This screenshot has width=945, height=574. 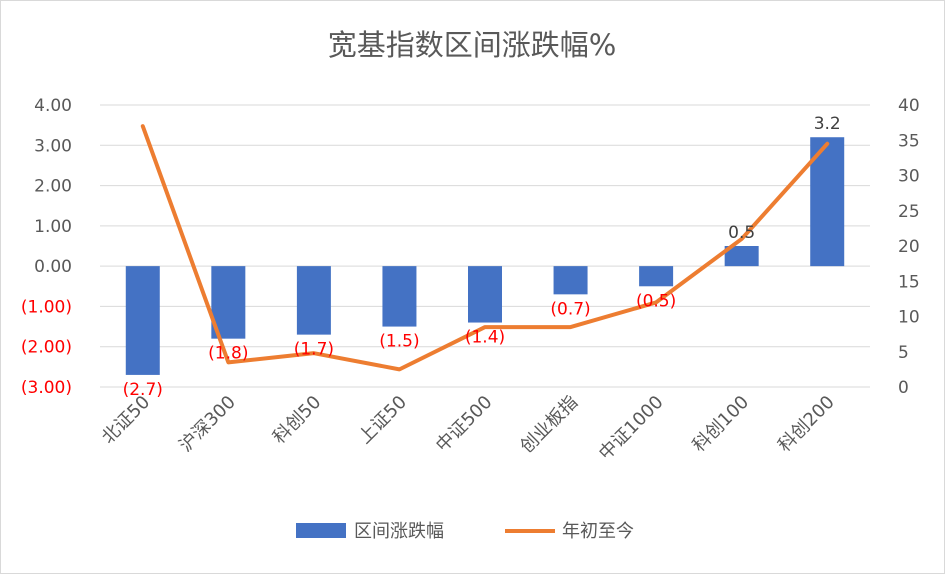 What do you see at coordinates (570, 309) in the screenshot?
I see `bar-data-label: (0.7)` at bounding box center [570, 309].